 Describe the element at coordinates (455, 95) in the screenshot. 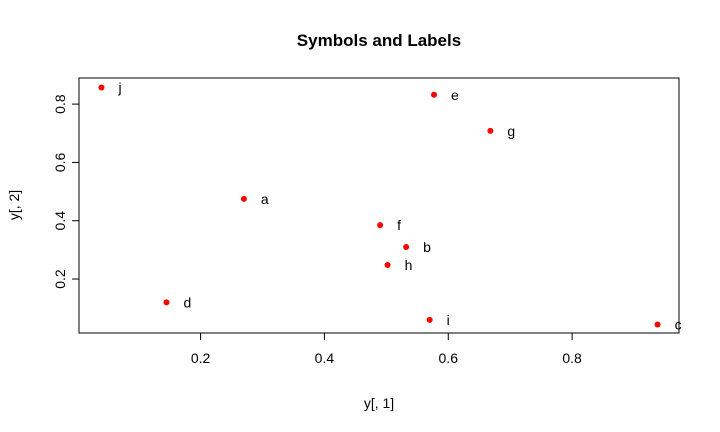

I see `point-label: e` at that location.